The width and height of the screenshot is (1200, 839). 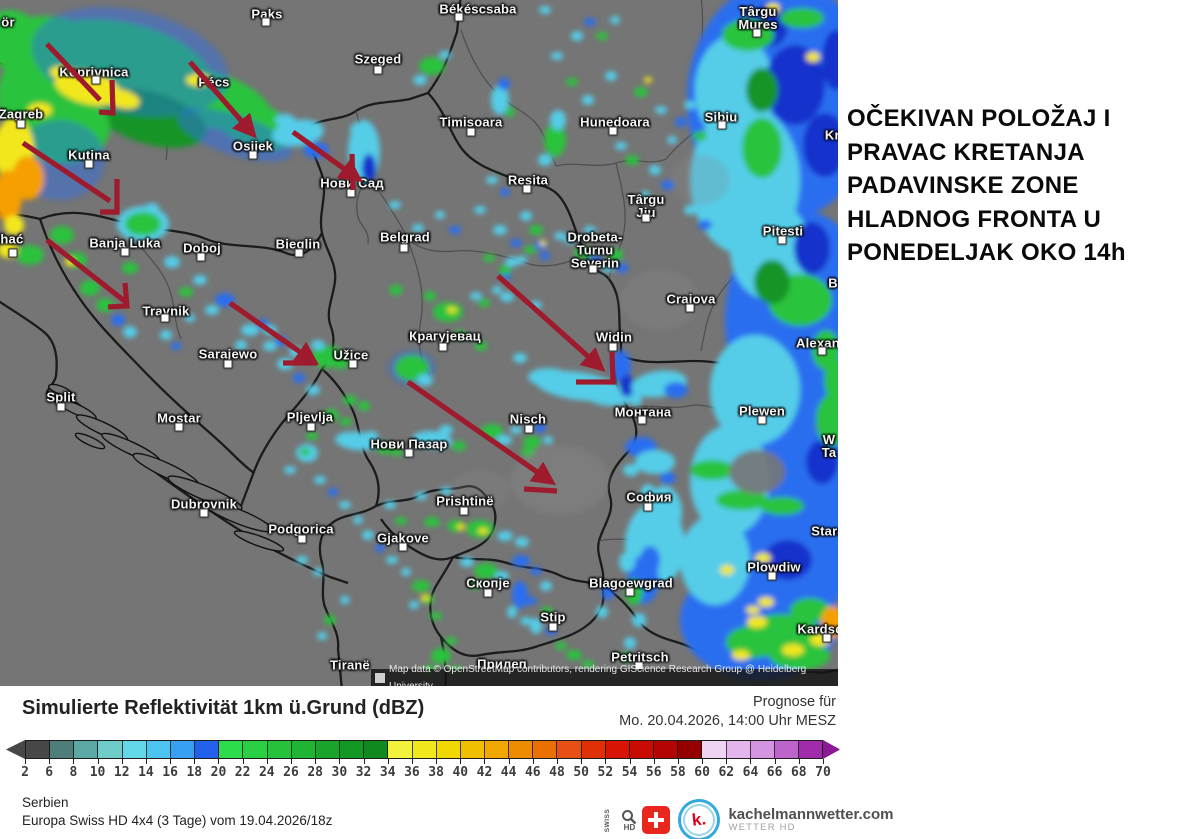 I want to click on city-label: Sibiu, so click(x=721, y=117).